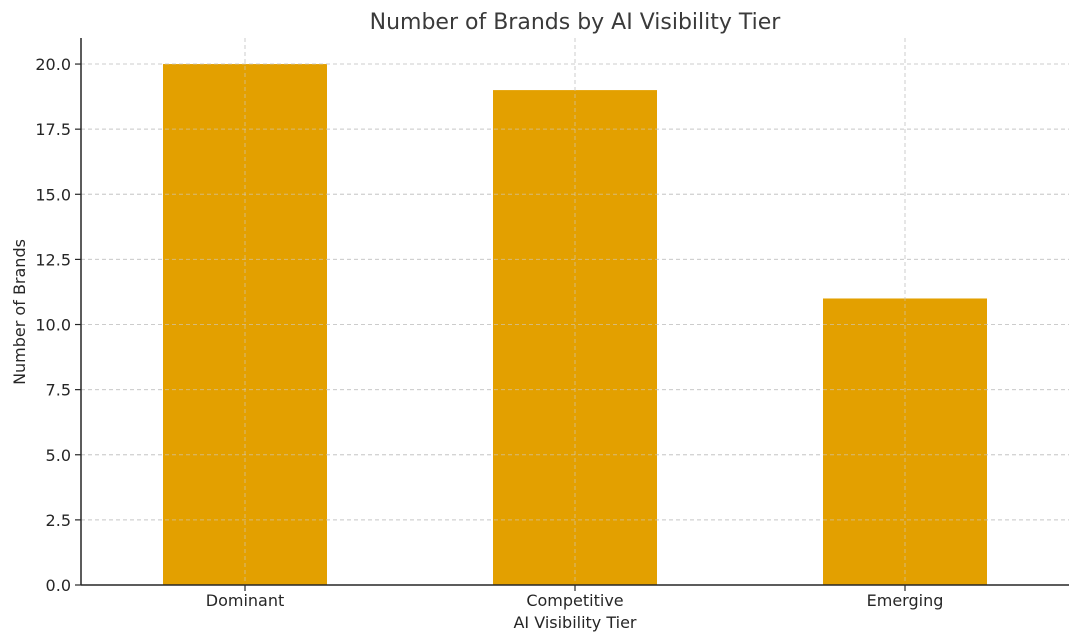 This screenshot has width=1080, height=644. What do you see at coordinates (53, 129) in the screenshot?
I see `y-tick-label: 17.5` at bounding box center [53, 129].